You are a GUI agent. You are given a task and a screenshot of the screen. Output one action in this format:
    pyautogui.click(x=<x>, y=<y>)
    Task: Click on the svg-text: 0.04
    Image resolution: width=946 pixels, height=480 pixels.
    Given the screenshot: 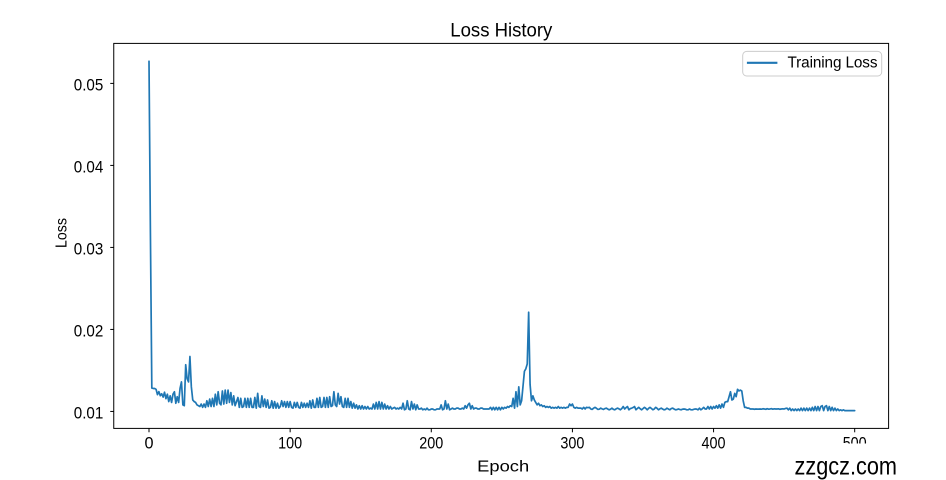 What is the action you would take?
    pyautogui.click(x=89, y=167)
    